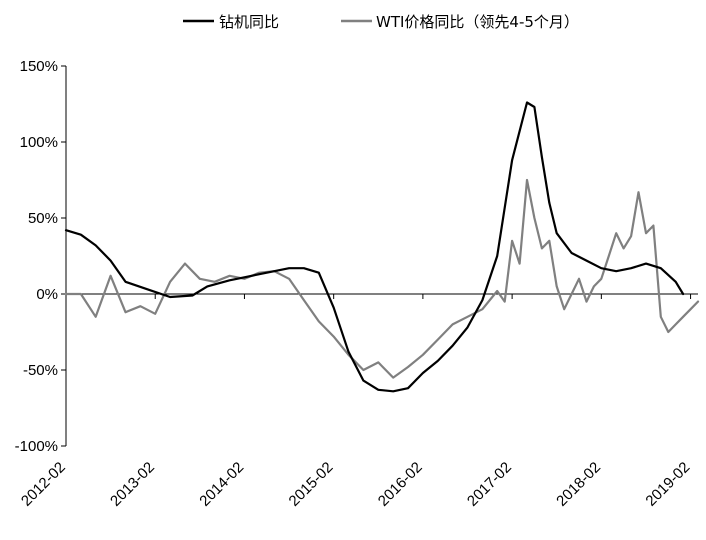  What do you see at coordinates (400, 484) in the screenshot?
I see `x-tick-label: 2016-02` at bounding box center [400, 484].